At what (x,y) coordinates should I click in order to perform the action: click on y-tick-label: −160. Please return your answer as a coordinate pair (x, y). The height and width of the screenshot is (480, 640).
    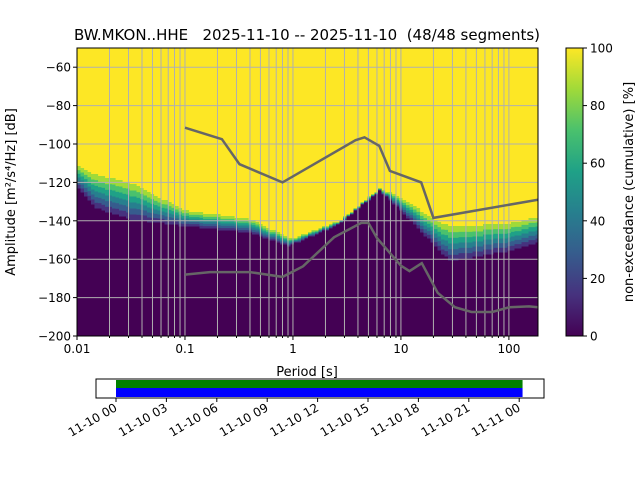
    Looking at the image, I should click on (54, 260).